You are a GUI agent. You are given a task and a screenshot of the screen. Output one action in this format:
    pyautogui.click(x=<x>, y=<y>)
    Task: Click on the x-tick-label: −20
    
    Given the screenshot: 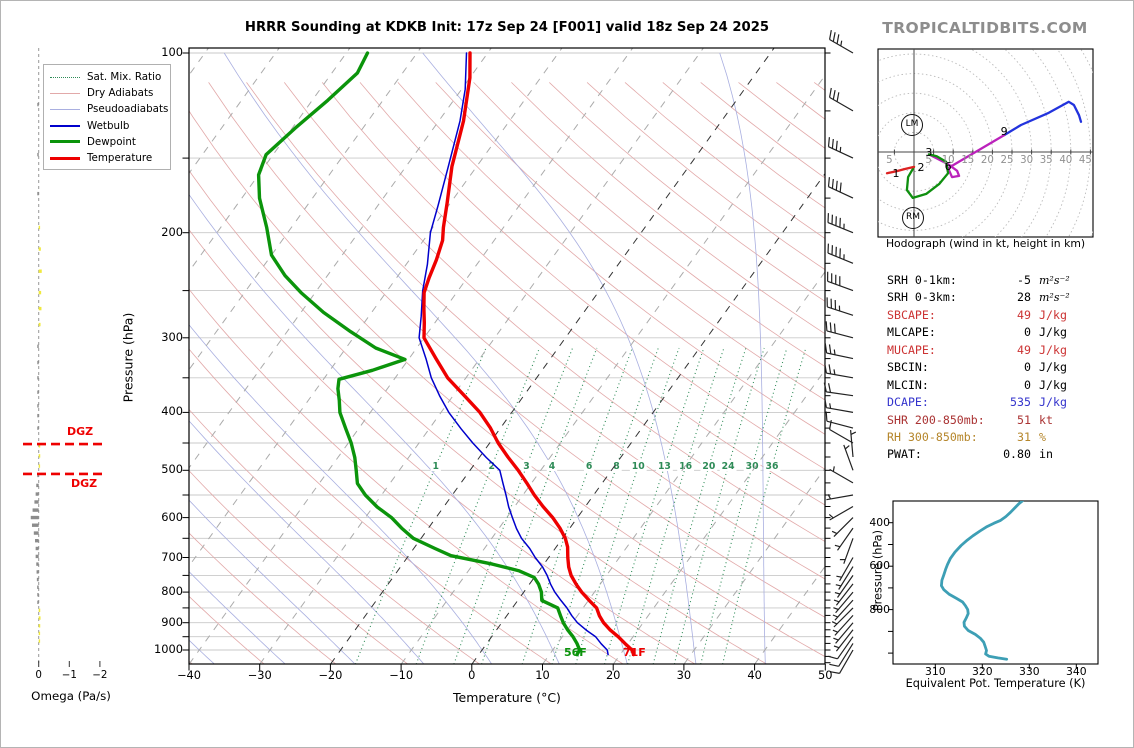 What is the action you would take?
    pyautogui.click(x=330, y=675)
    